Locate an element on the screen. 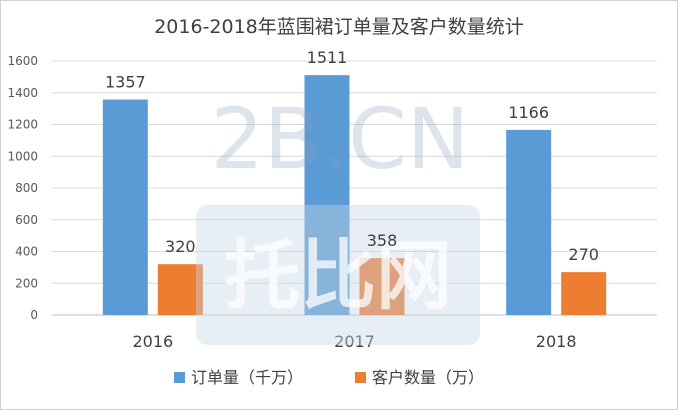 This screenshot has width=678, height=410. y-tick-label: 1600 is located at coordinates (22, 61).